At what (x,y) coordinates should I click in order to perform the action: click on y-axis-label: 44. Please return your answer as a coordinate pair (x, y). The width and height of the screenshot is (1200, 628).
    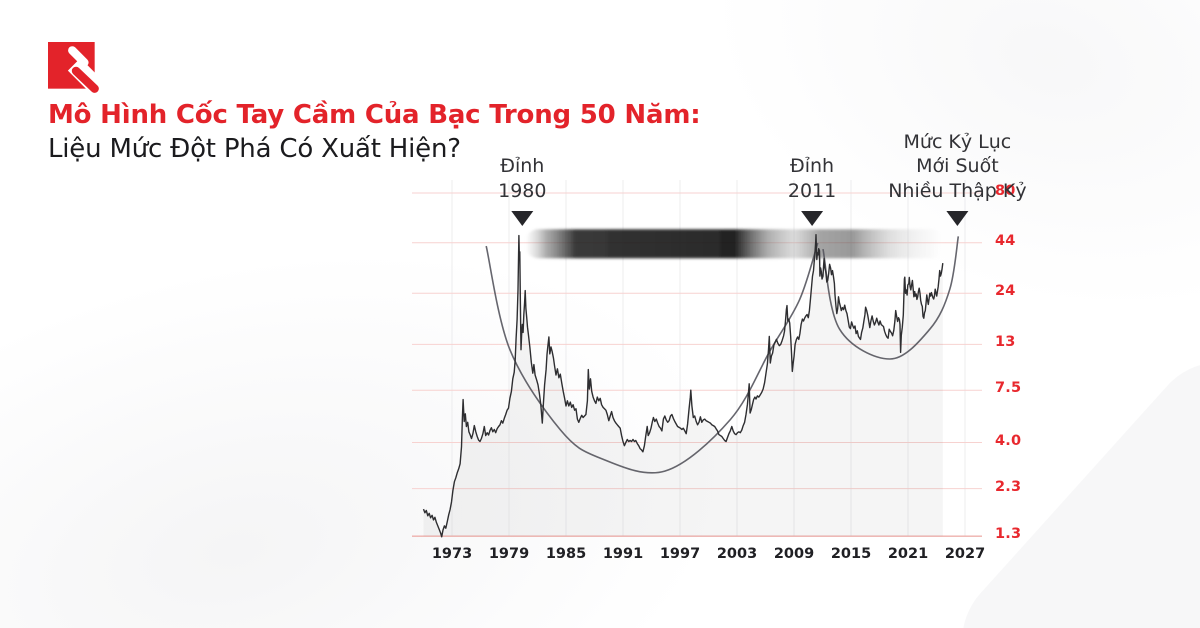
    Looking at the image, I should click on (1005, 241).